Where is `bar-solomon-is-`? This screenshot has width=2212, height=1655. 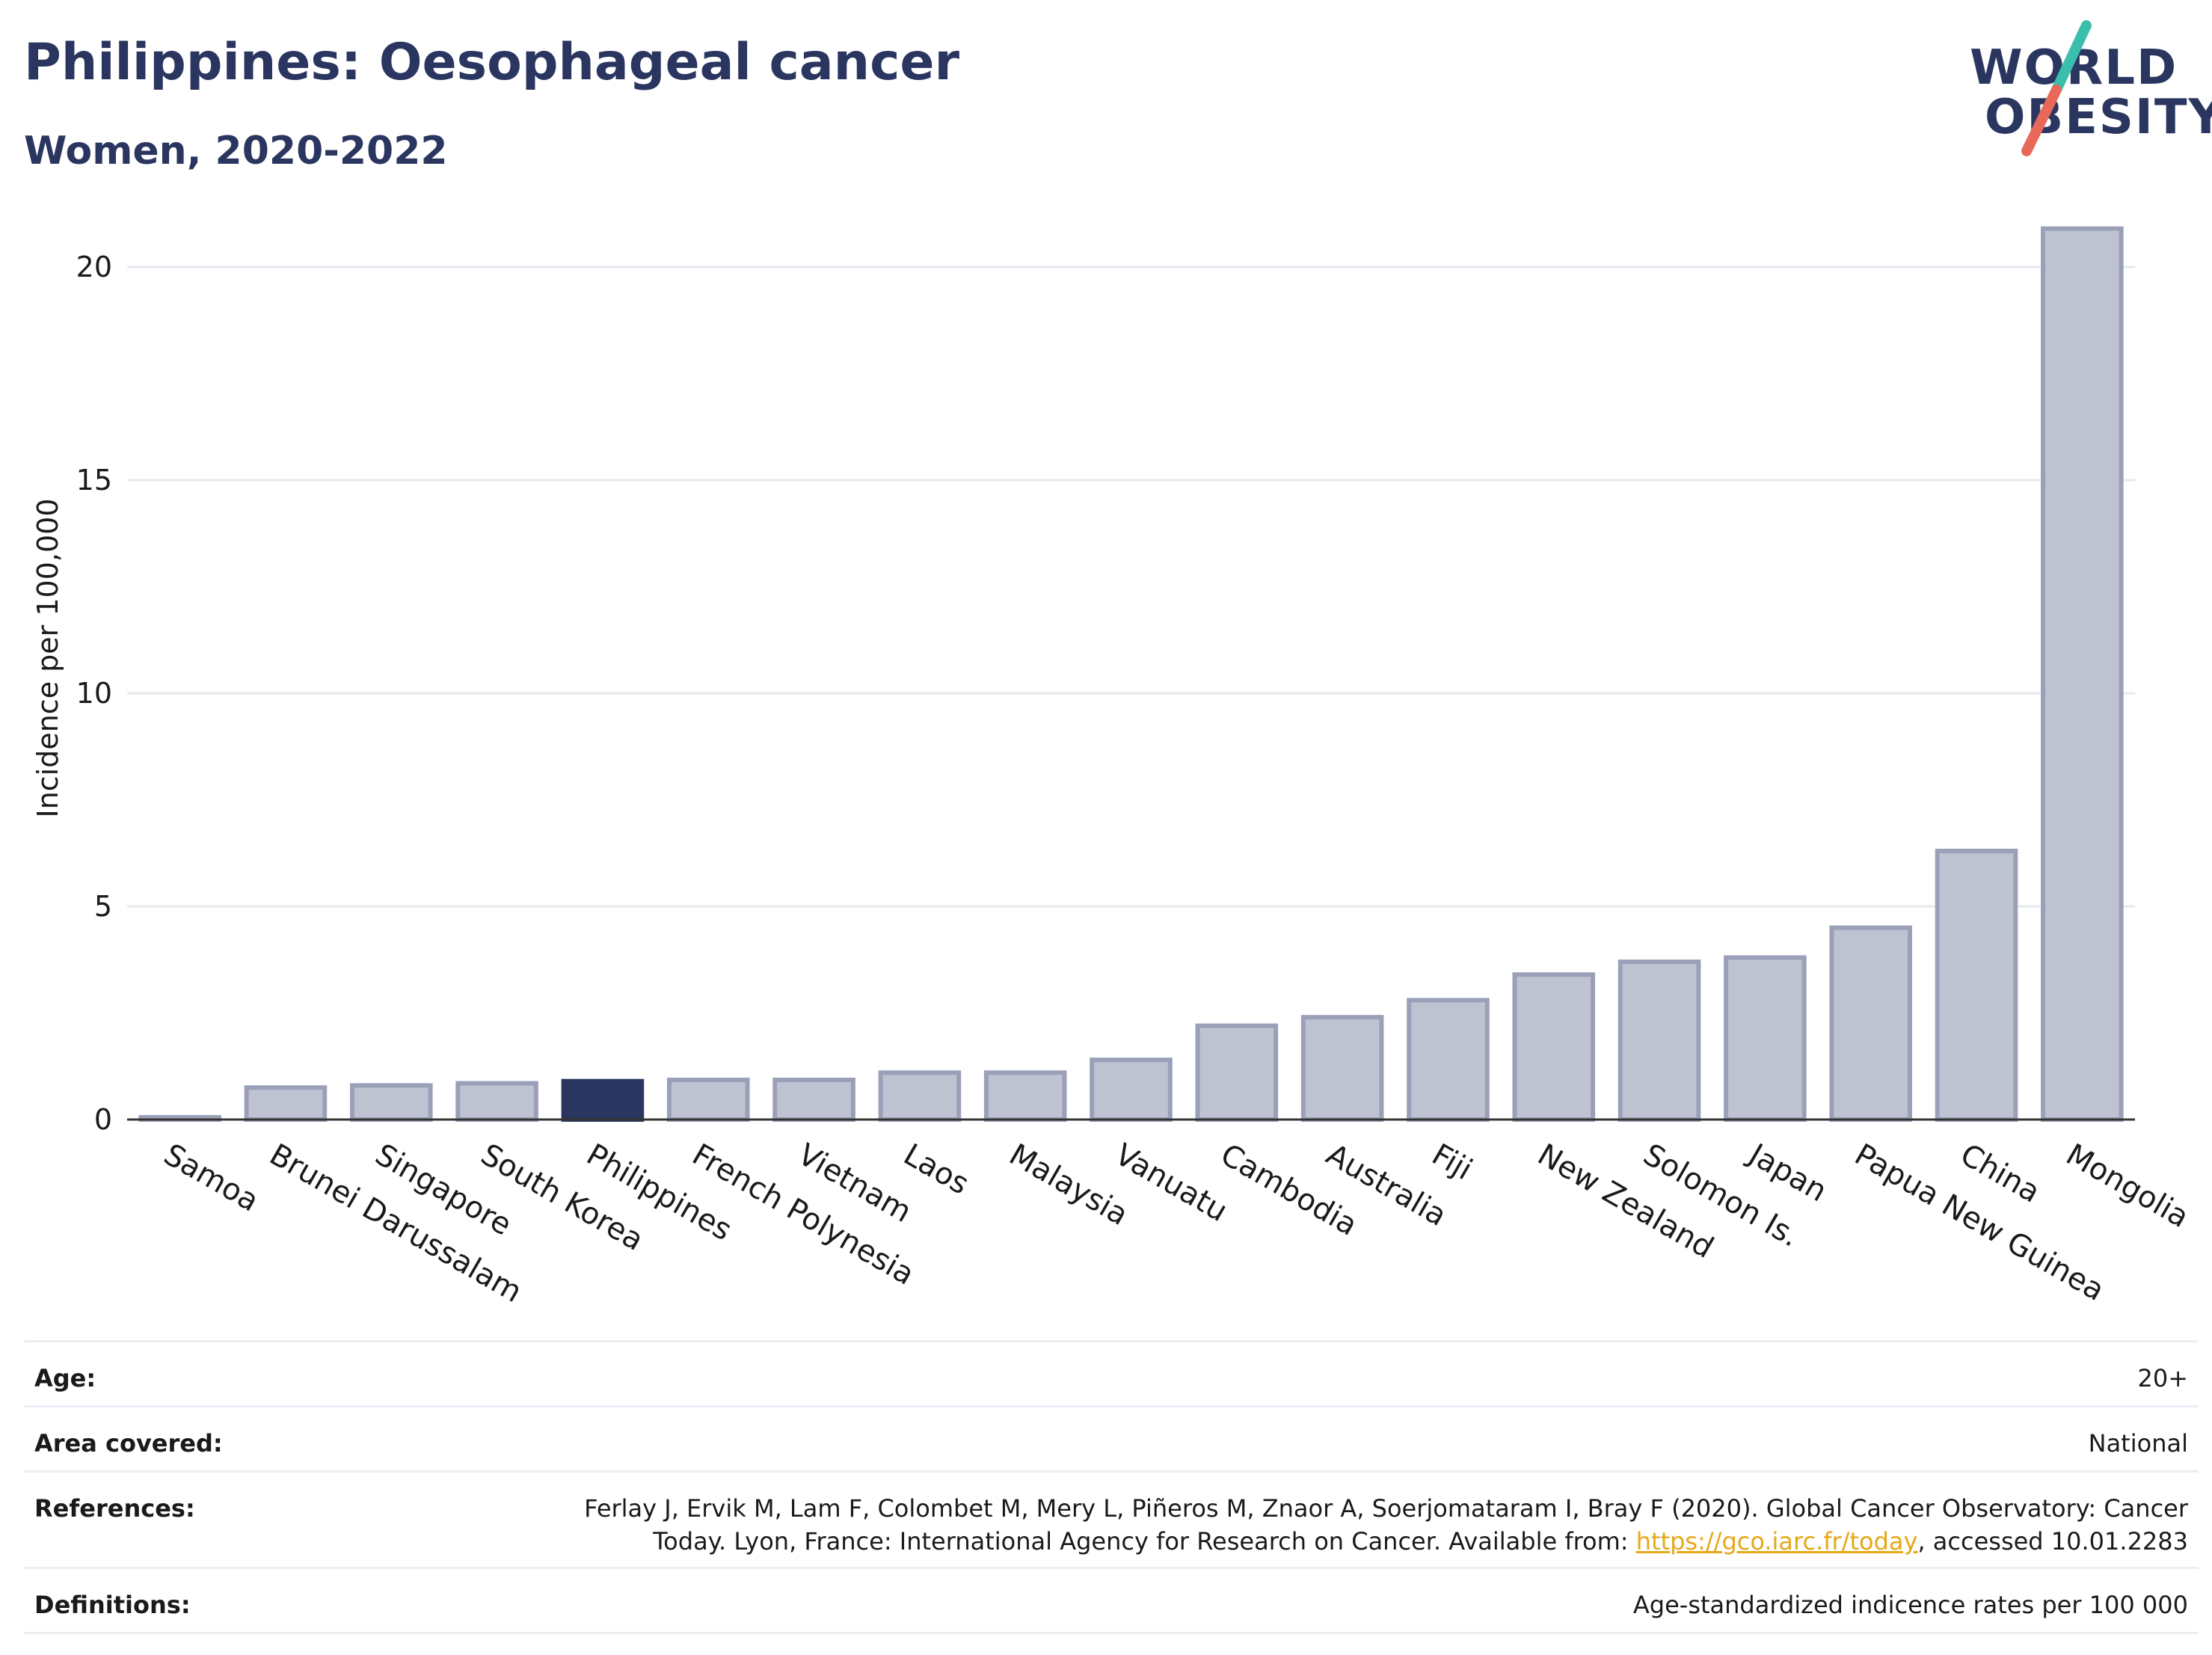
bar-solomon-is- is located at coordinates (1659, 1040).